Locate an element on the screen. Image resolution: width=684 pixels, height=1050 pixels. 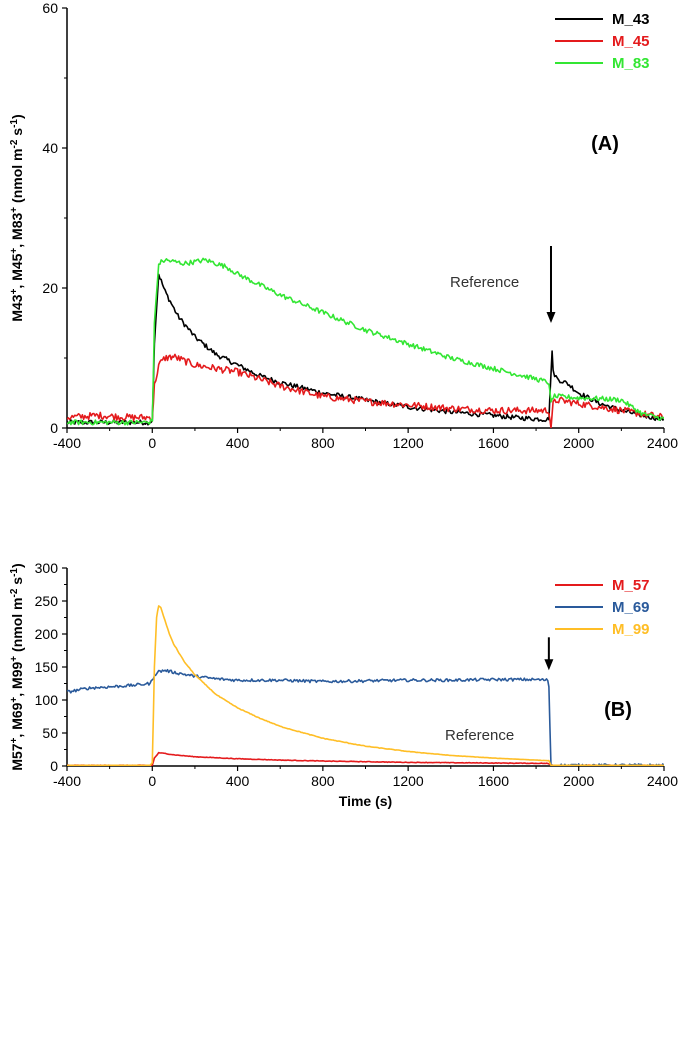
panel-b-y-axis-label-part: -1 is located at coordinates (14, 572).